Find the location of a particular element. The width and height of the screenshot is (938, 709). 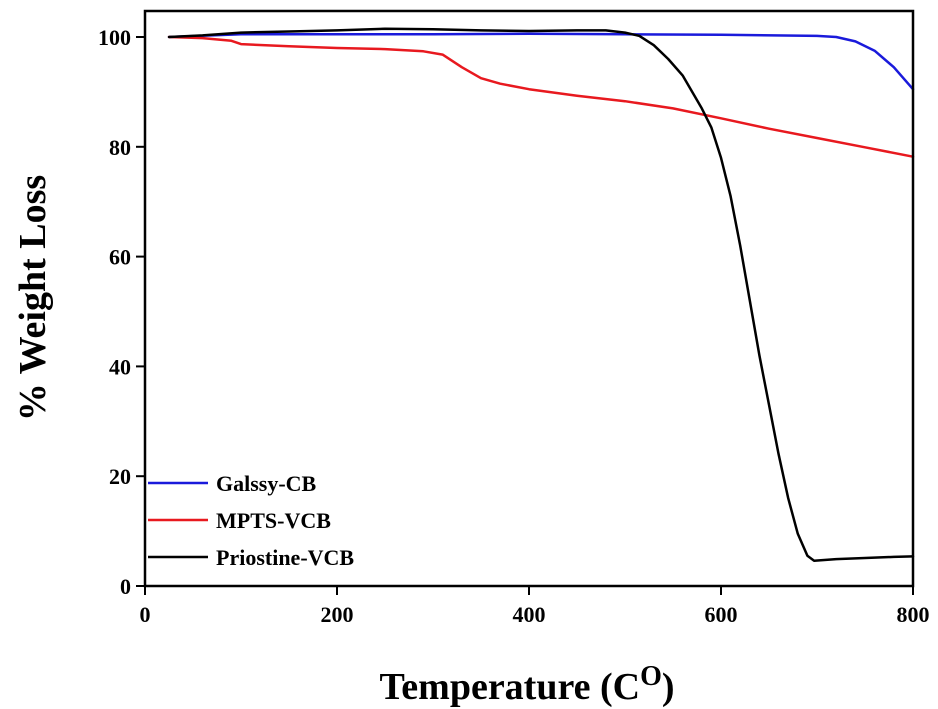

legend-label-galssy-cb: Galssy-CB is located at coordinates (266, 483).